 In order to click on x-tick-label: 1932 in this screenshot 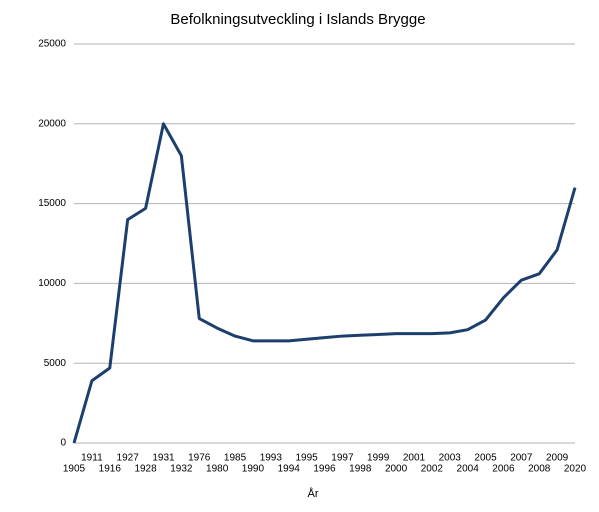, I will do `click(181, 469)`.